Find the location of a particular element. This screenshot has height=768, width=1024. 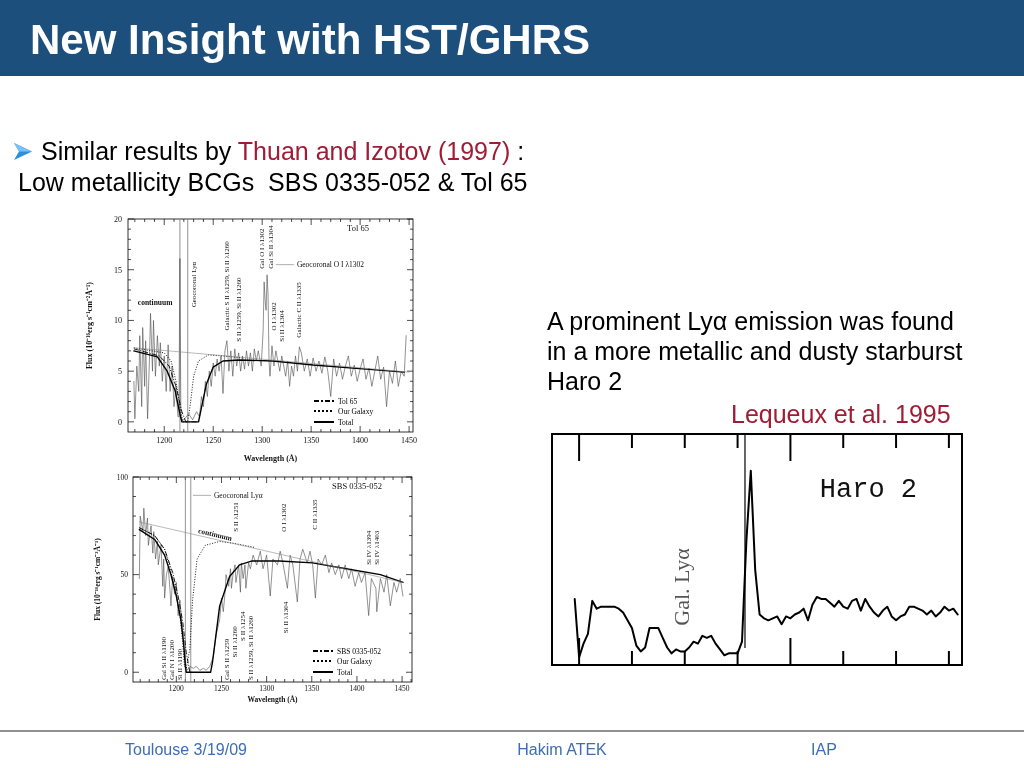

x-tick-label: 1250 is located at coordinates (213, 440).